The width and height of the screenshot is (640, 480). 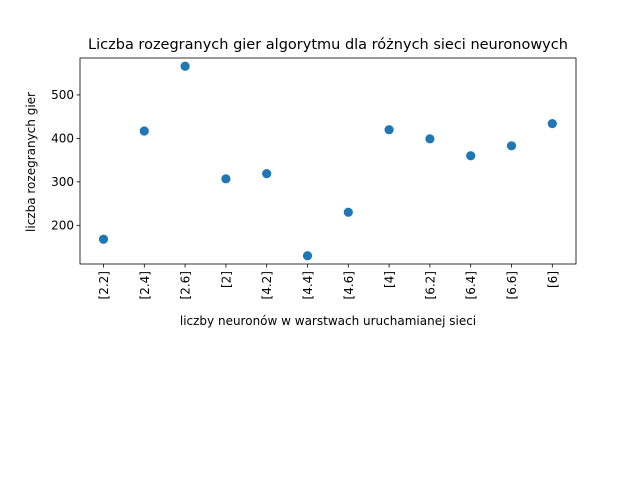 What do you see at coordinates (430, 285) in the screenshot?
I see `x-tick-label: [6.2]` at bounding box center [430, 285].